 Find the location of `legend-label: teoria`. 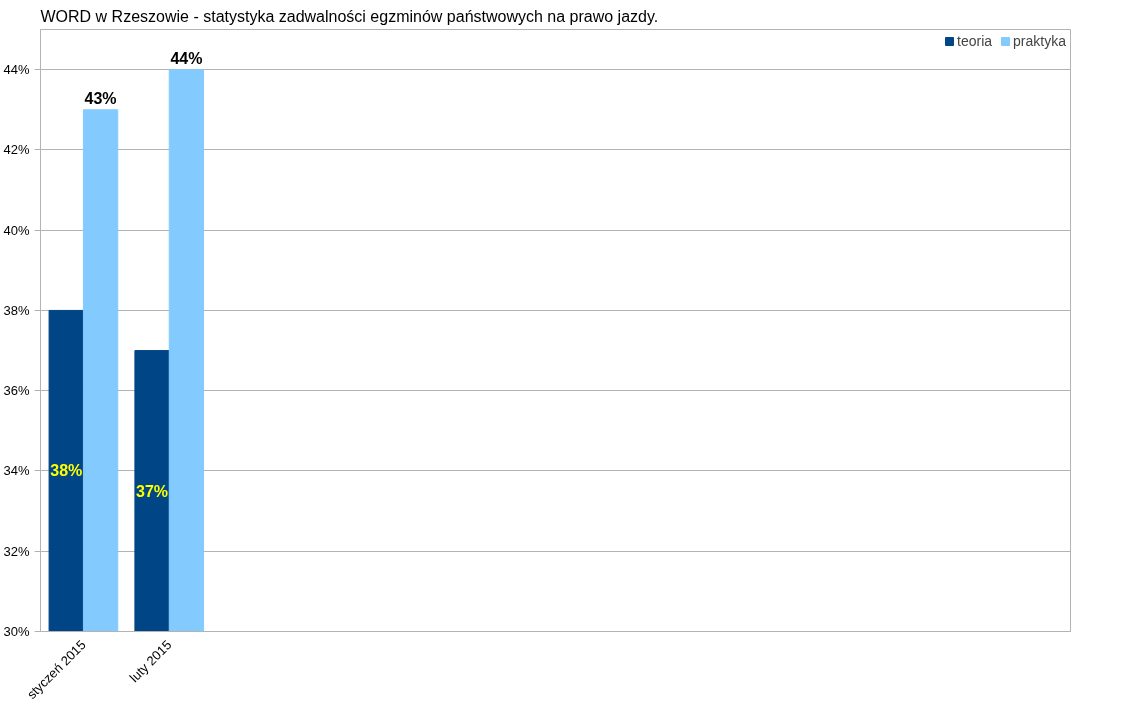

legend-label: teoria is located at coordinates (975, 41).